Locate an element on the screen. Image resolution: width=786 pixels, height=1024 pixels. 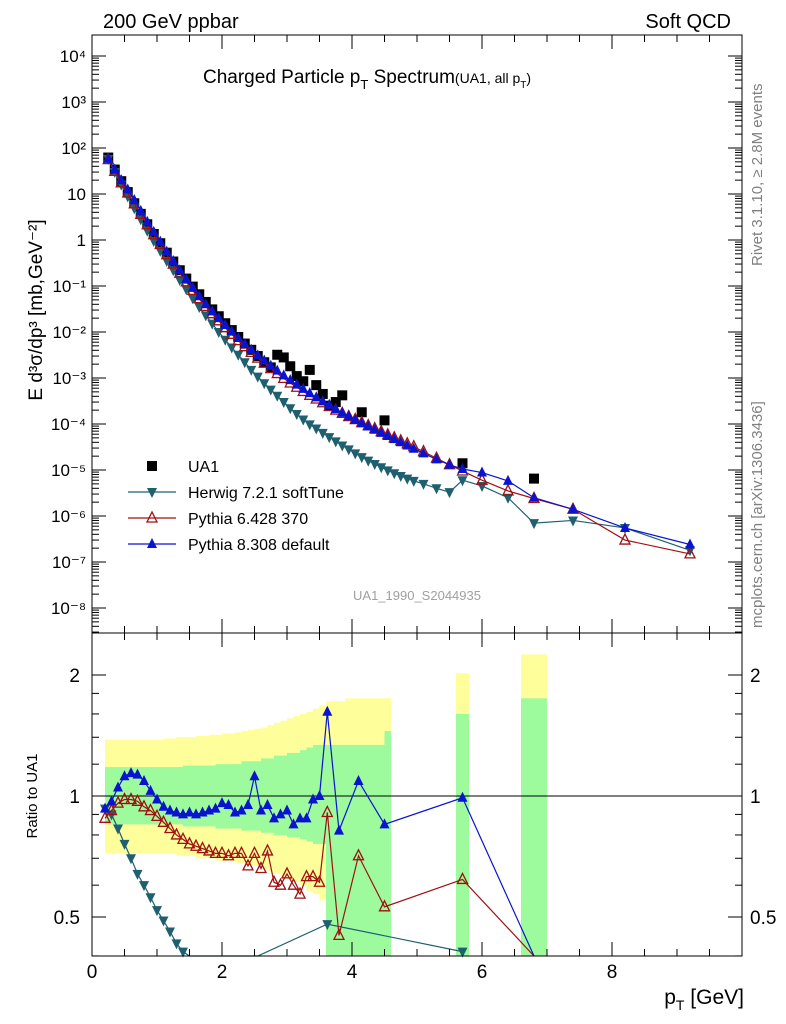
main-y-tick-label: 10⁻³ is located at coordinates (69, 378).